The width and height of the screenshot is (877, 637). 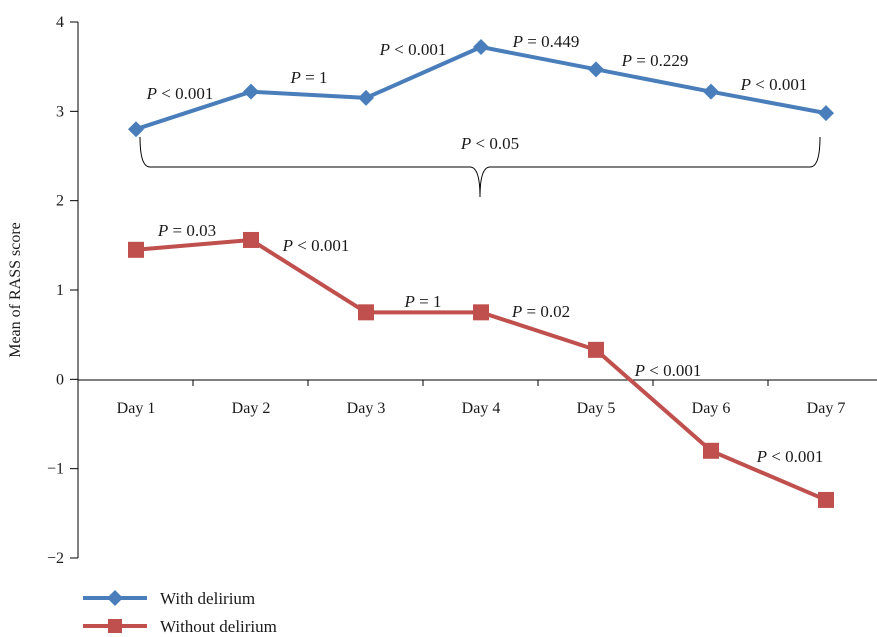 What do you see at coordinates (218, 626) in the screenshot?
I see `legend-label-without-delirium: Without delirium` at bounding box center [218, 626].